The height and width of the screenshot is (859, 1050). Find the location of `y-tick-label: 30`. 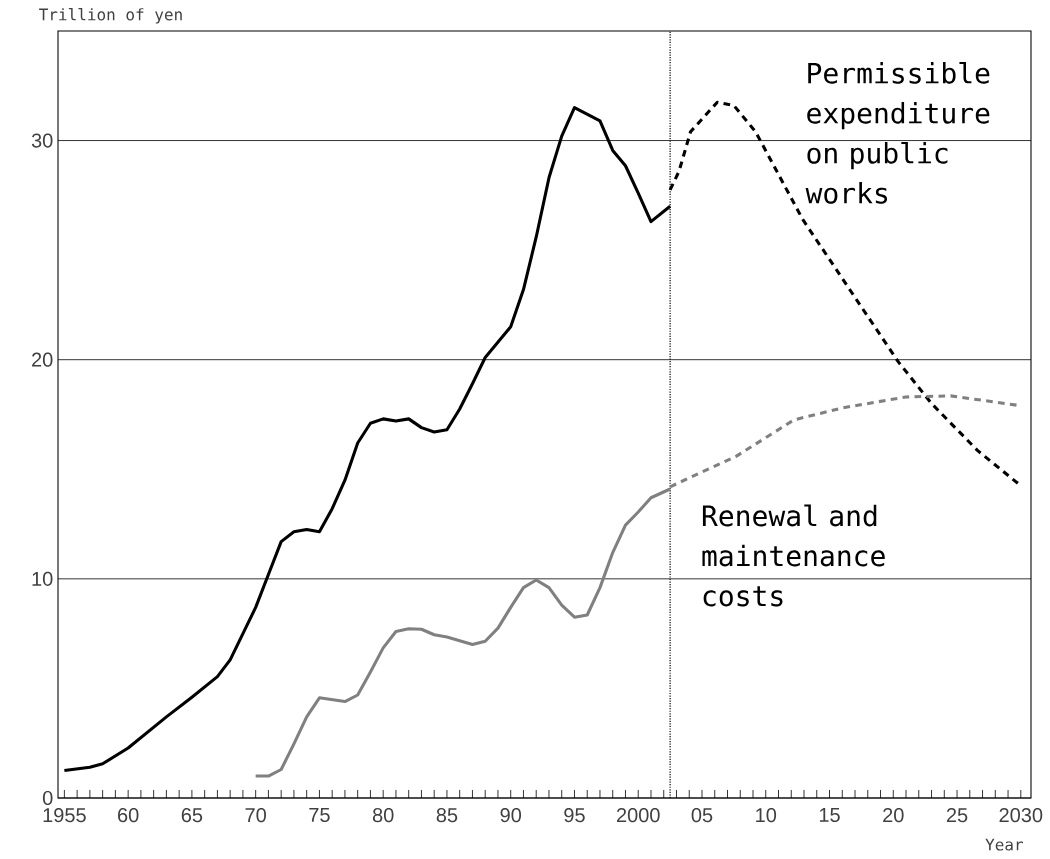

y-tick-label: 30 is located at coordinates (42, 140).